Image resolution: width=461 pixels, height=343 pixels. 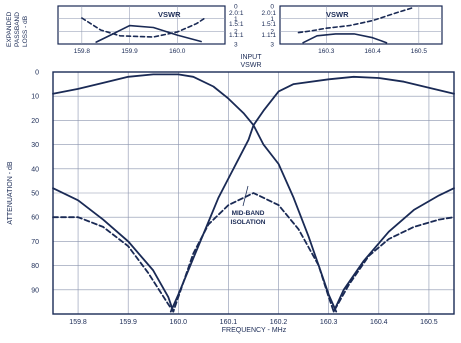 I want to click on inset-right-series, so click(x=356, y=25).